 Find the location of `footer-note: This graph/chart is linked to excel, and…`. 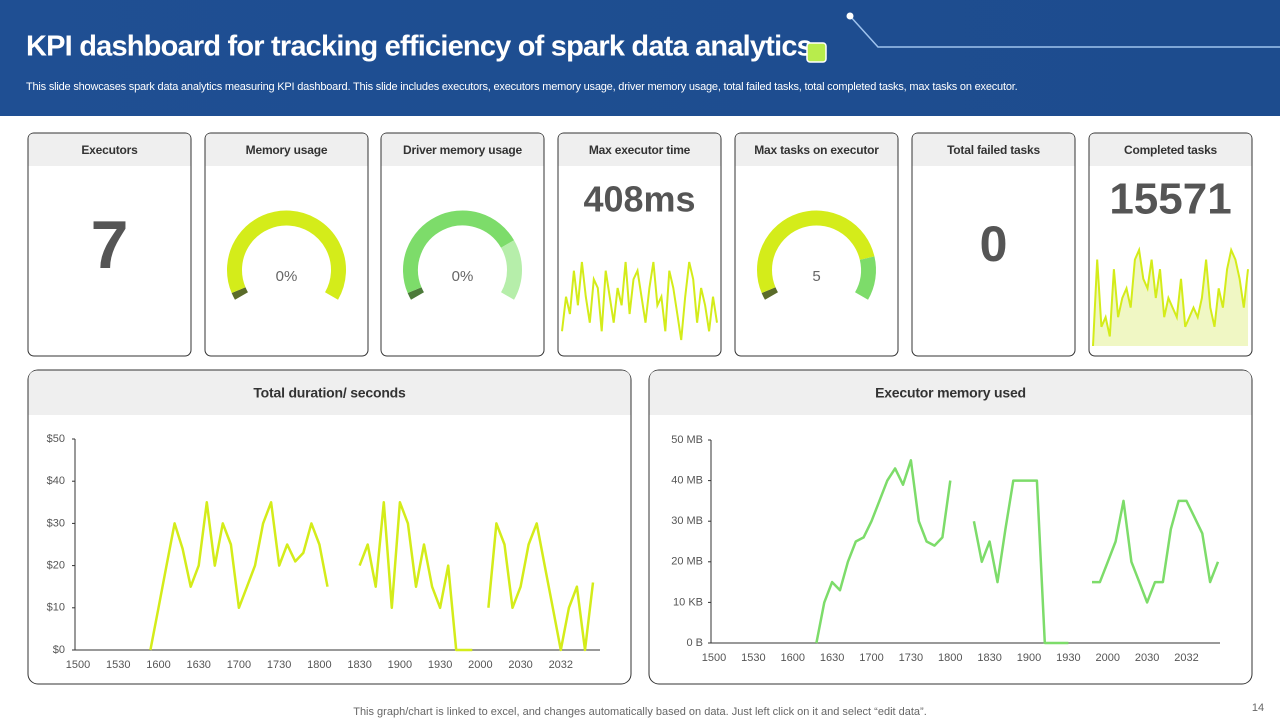

footer-note: This graph/chart is linked to excel, and… is located at coordinates (640, 712).